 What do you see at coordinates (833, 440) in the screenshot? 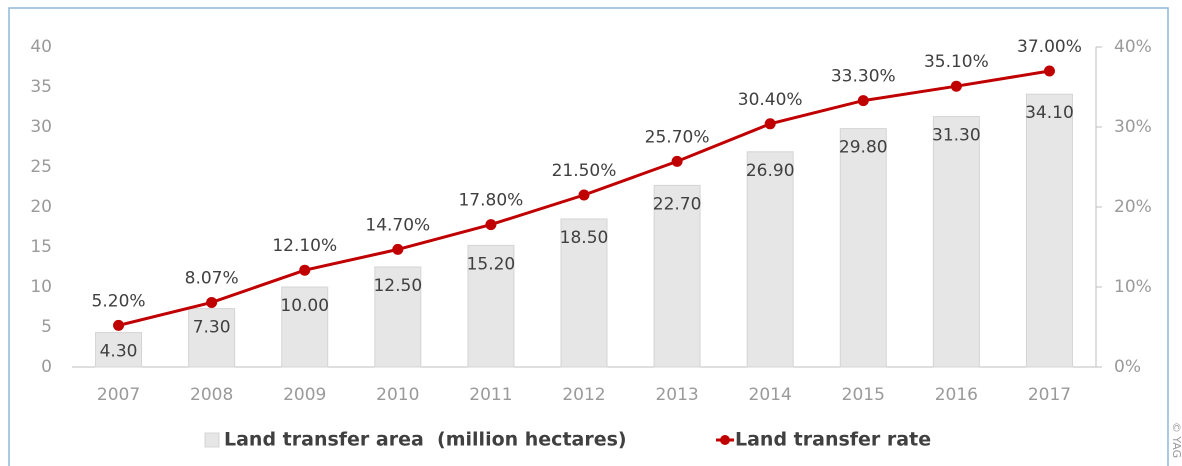
I see `legend-label: Land transfer rate` at bounding box center [833, 440].